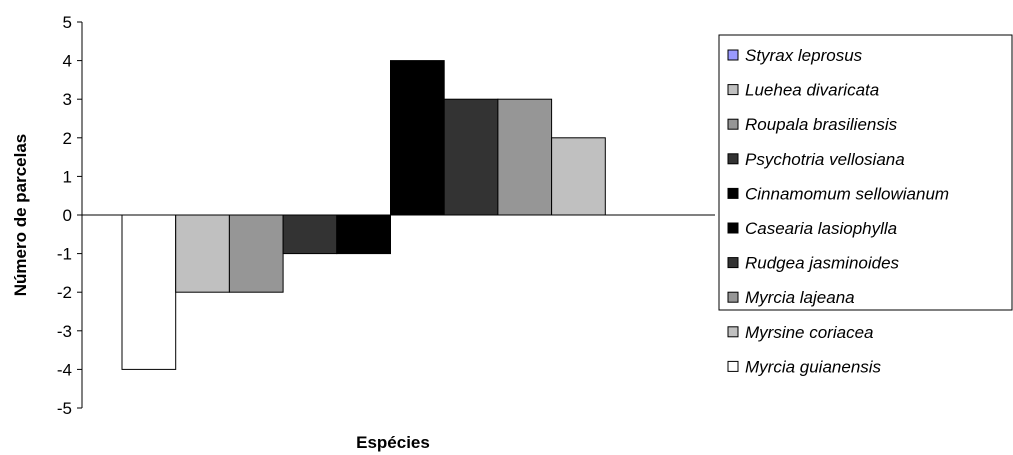 The width and height of the screenshot is (1013, 455). I want to click on legend-label: Cinnamomum sellowianum, so click(847, 193).